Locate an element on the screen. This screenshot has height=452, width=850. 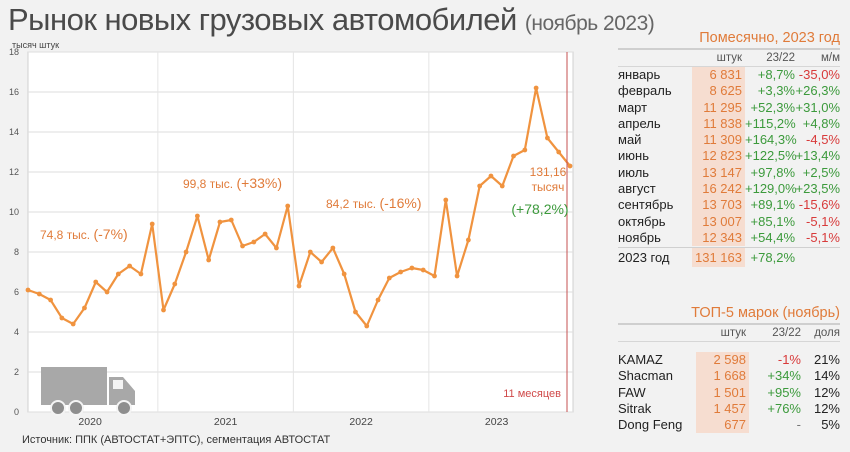
brand-name: KAMAZ is located at coordinates (640, 359).